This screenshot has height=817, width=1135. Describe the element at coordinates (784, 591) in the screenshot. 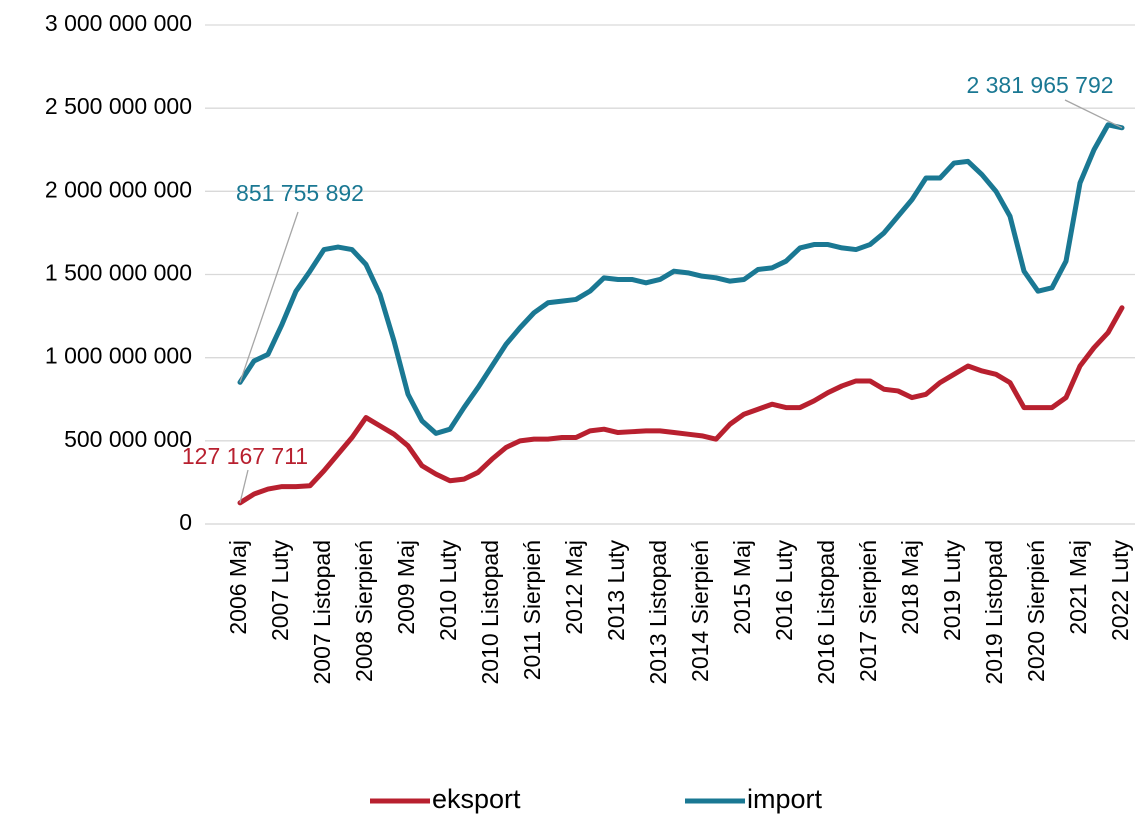

I see `x-tick-label: 2016 Luty` at that location.